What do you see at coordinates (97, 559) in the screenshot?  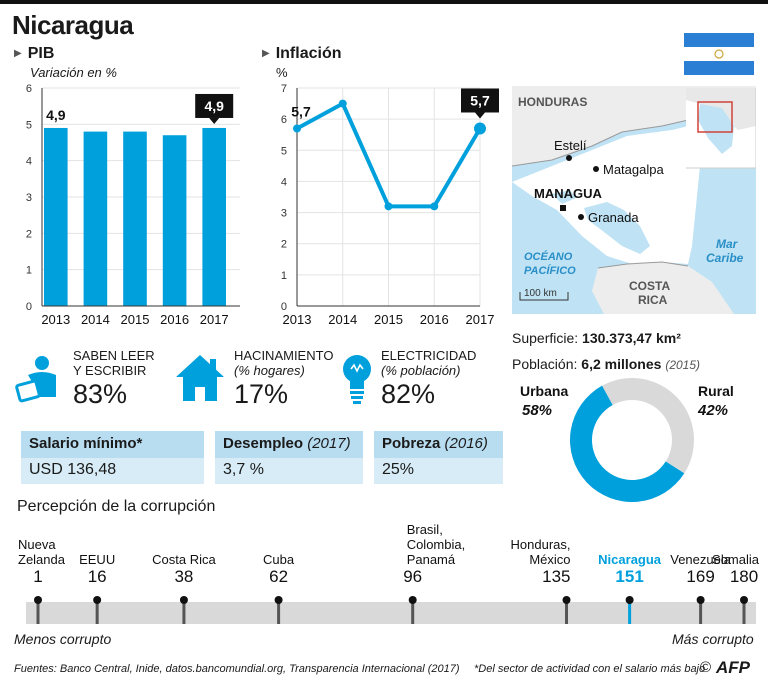 I see `cpi-country-label: EEUU` at bounding box center [97, 559].